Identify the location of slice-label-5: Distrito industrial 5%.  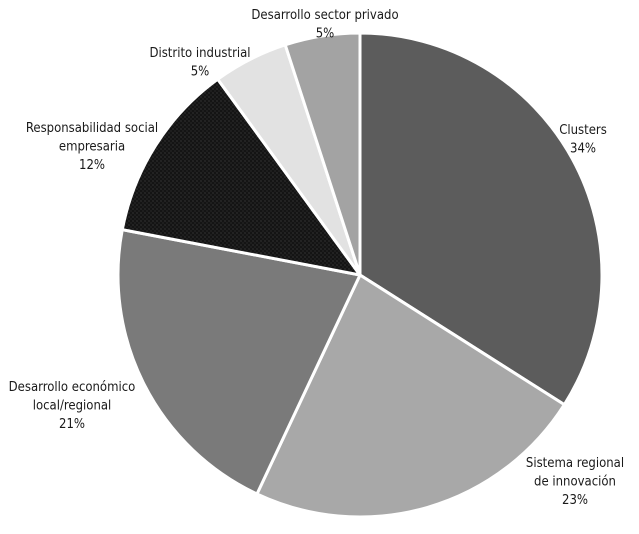
(199, 63).